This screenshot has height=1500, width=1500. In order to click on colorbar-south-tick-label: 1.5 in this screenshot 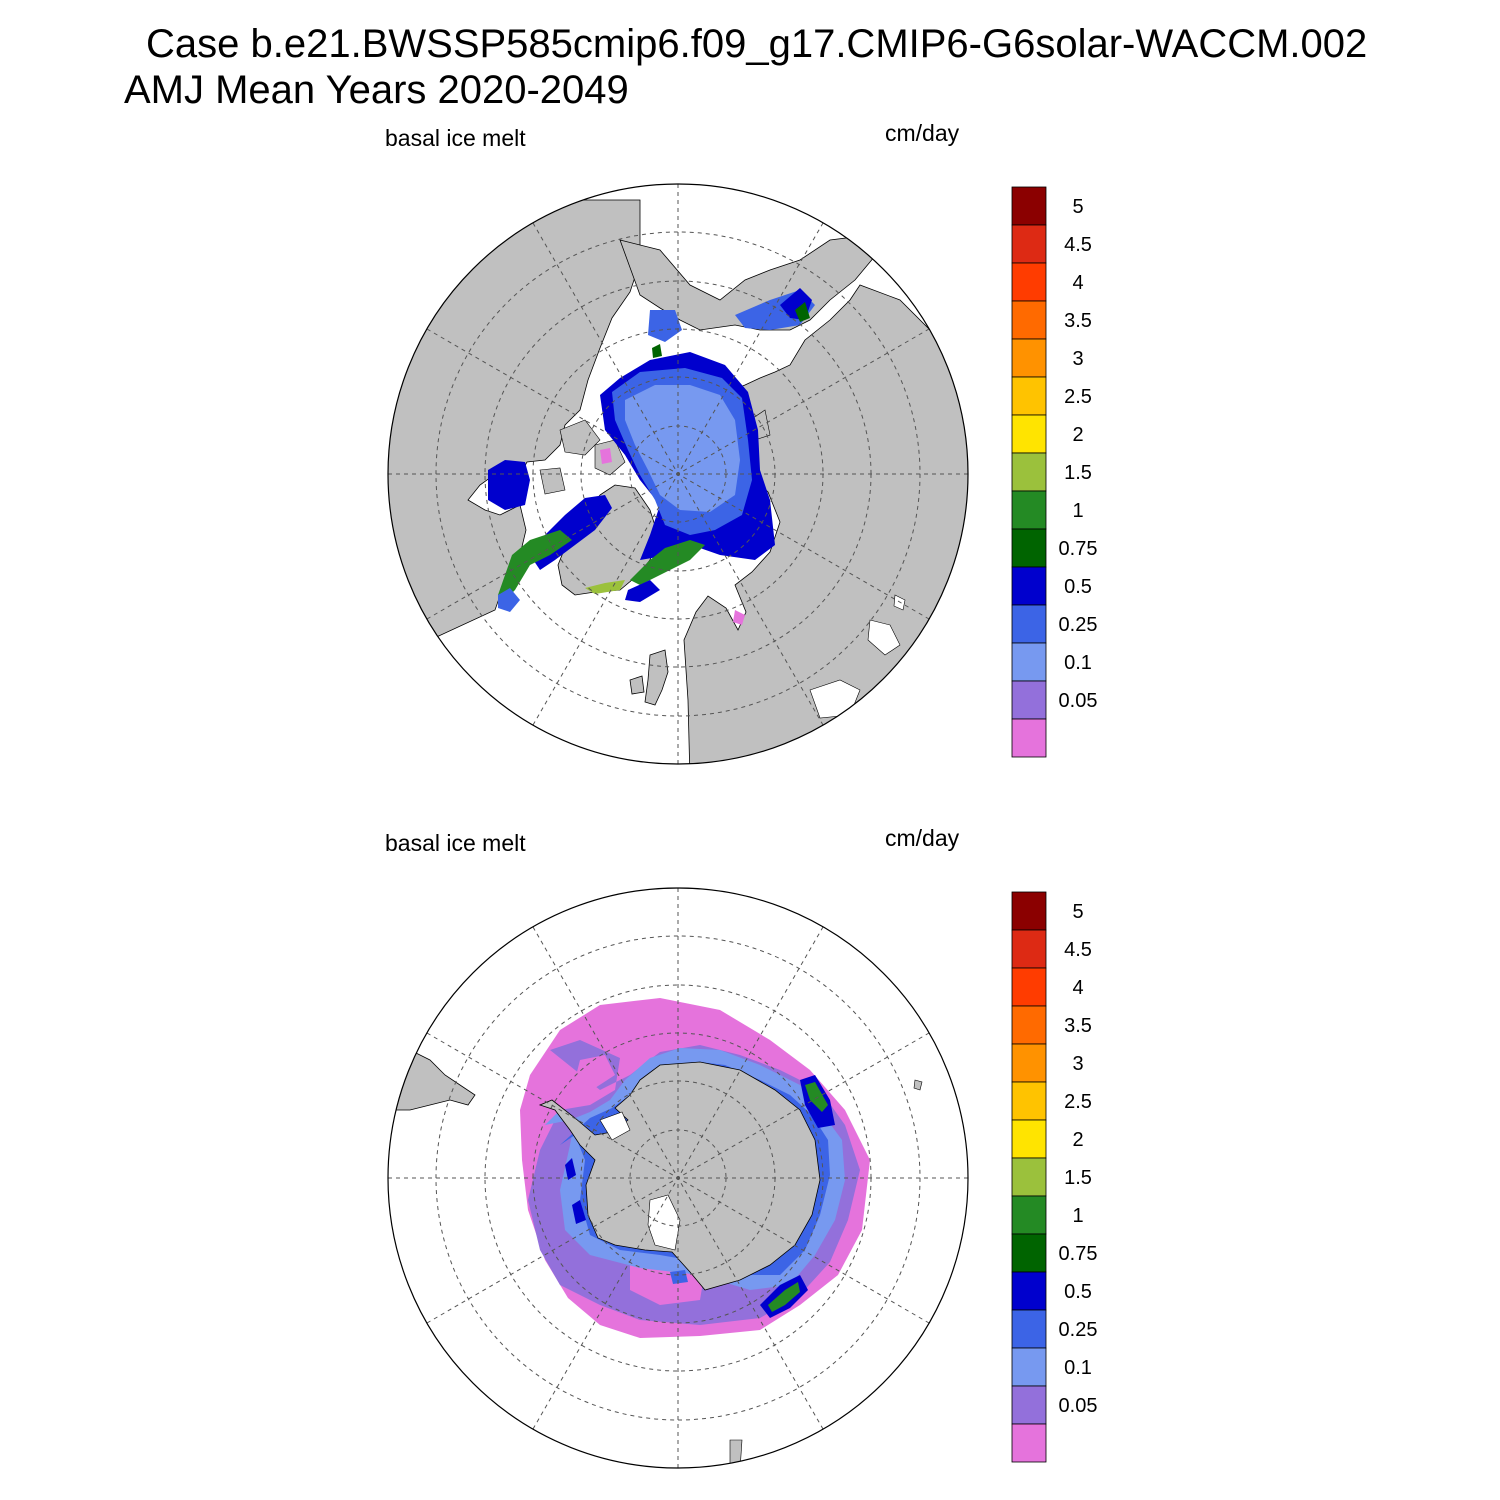, I will do `click(1078, 1178)`.